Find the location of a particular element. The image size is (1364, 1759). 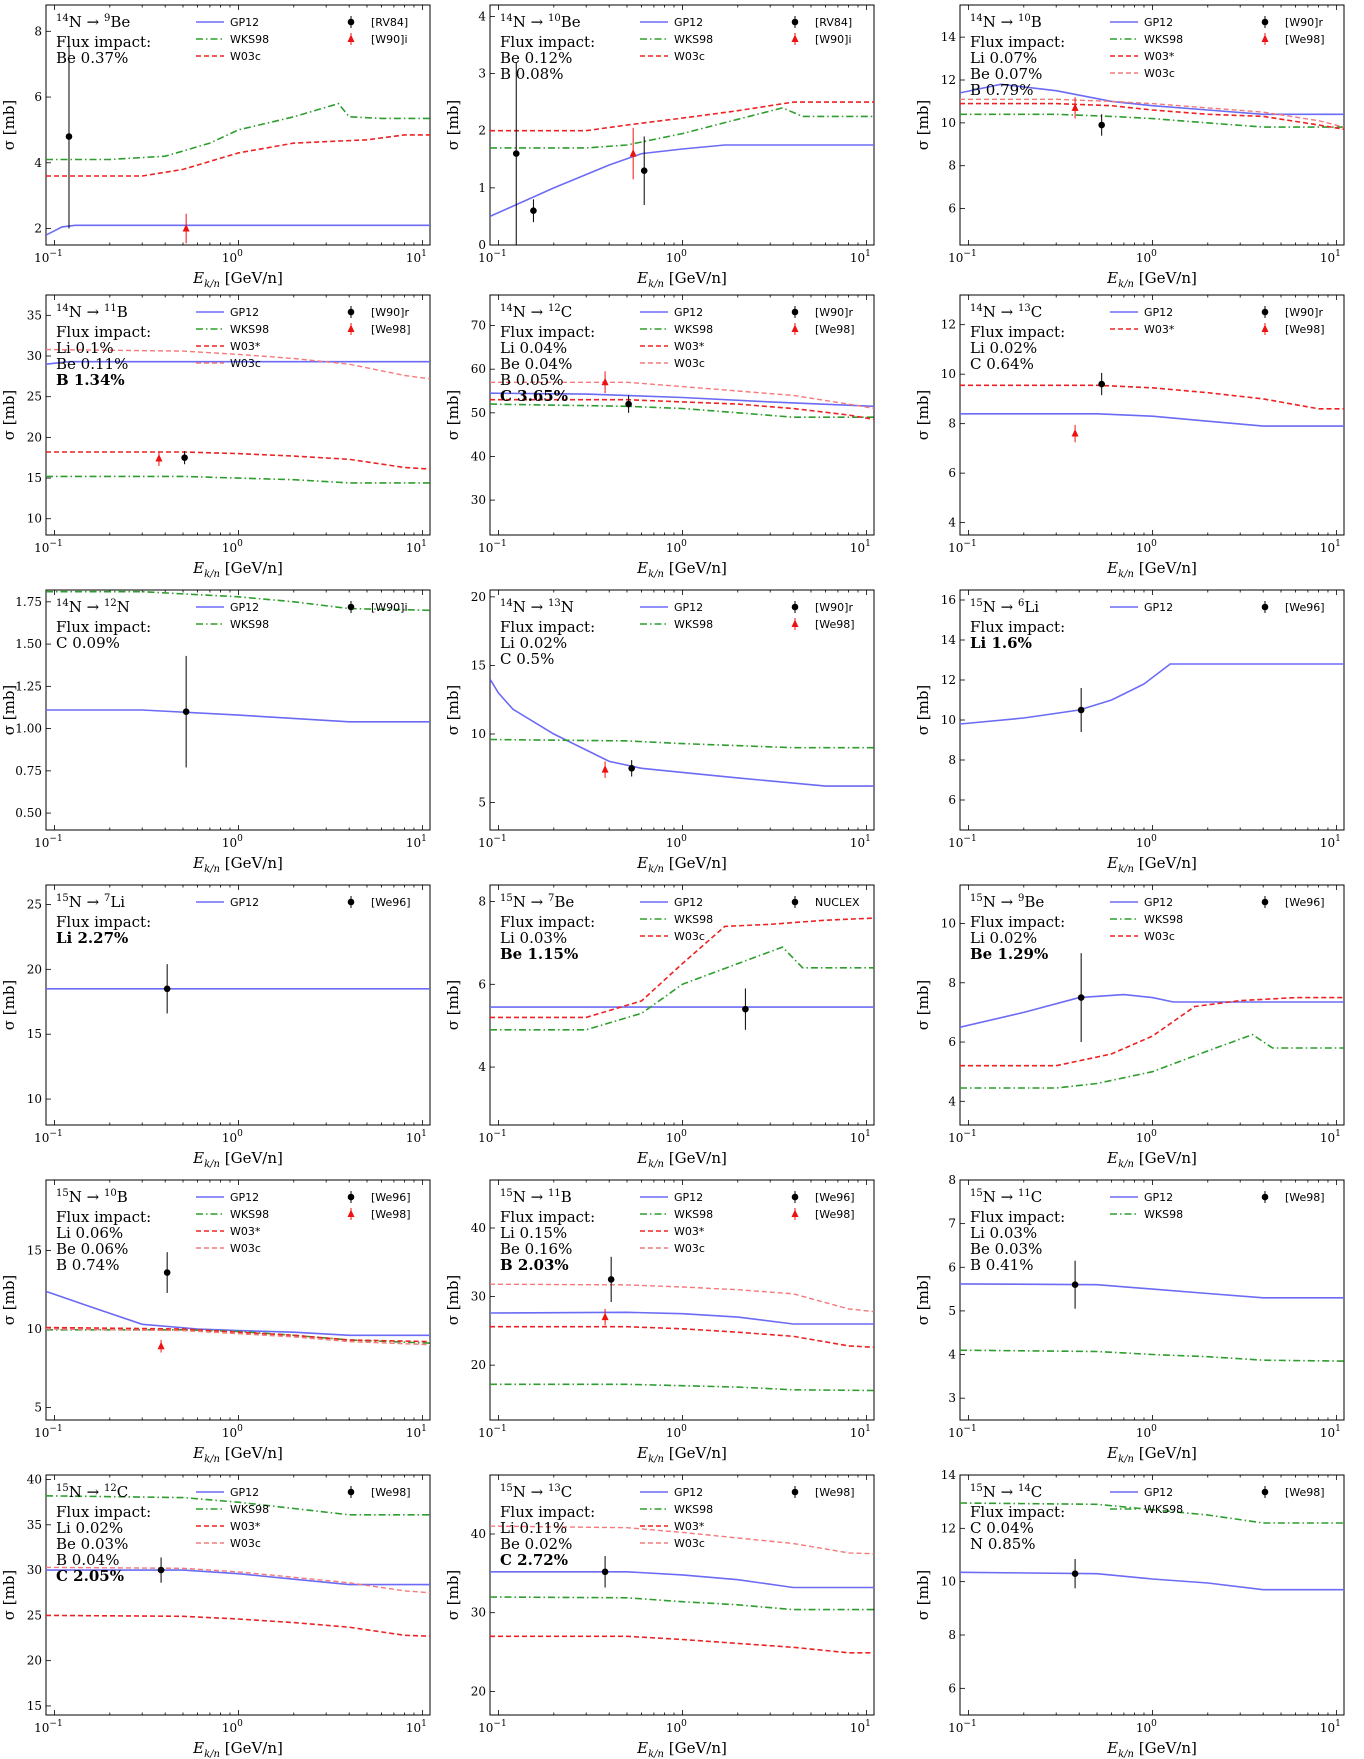

y-tick-label: 15 is located at coordinates (34, 1251).